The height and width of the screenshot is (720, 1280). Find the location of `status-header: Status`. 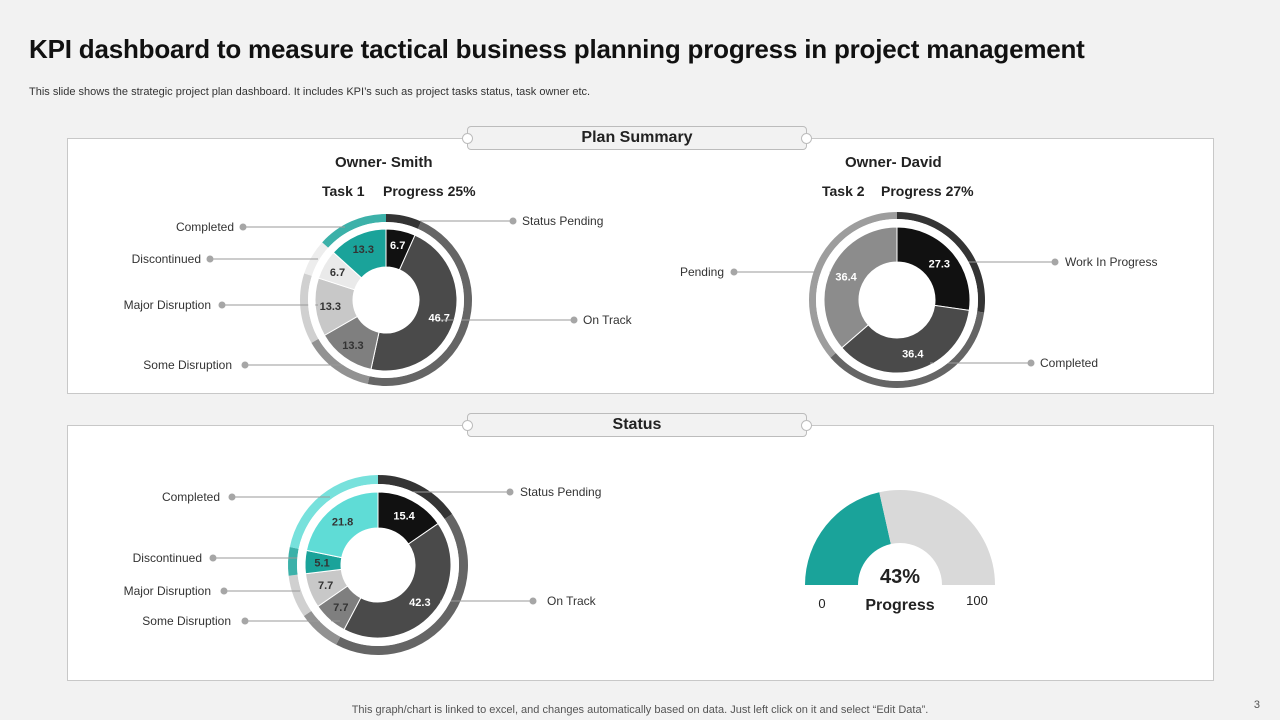

status-header: Status is located at coordinates (637, 425).